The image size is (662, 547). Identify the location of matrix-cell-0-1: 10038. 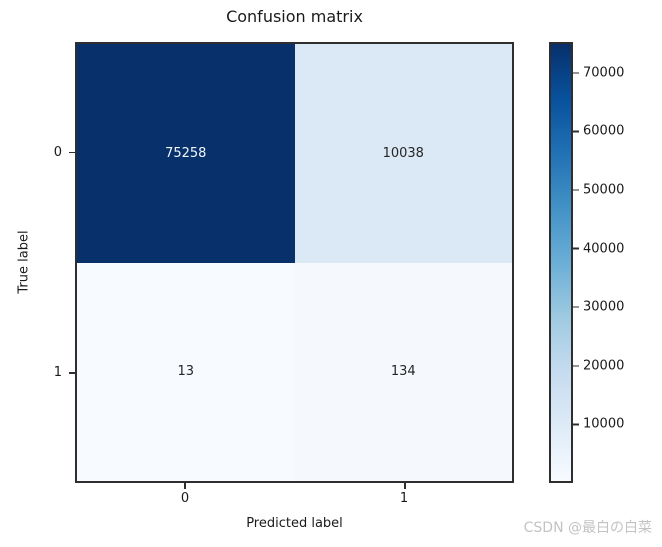
(403, 153).